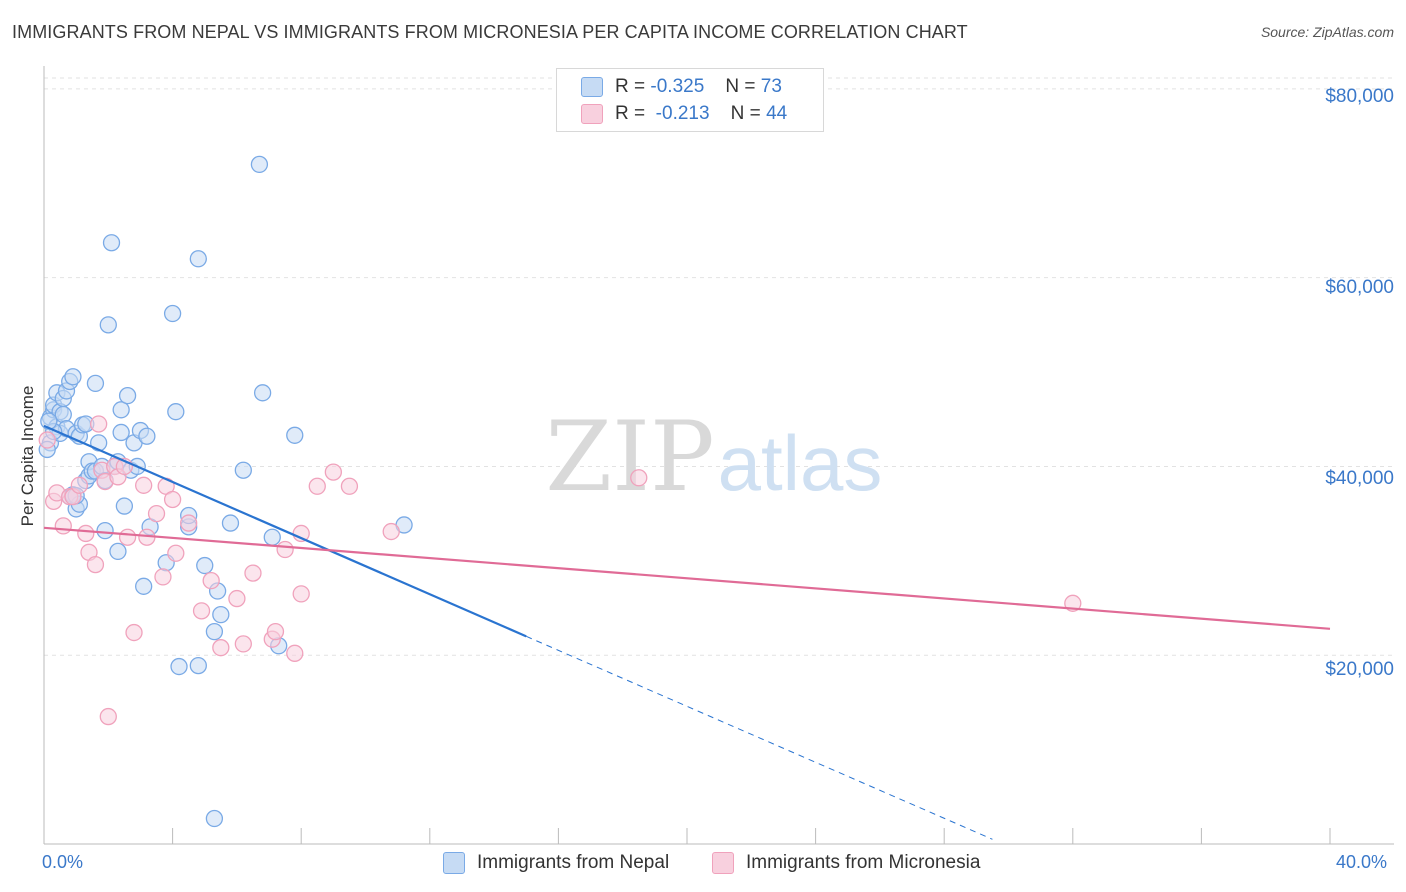 This screenshot has height=892, width=1406. I want to click on r-value-nepal: -0.325, so click(677, 86).